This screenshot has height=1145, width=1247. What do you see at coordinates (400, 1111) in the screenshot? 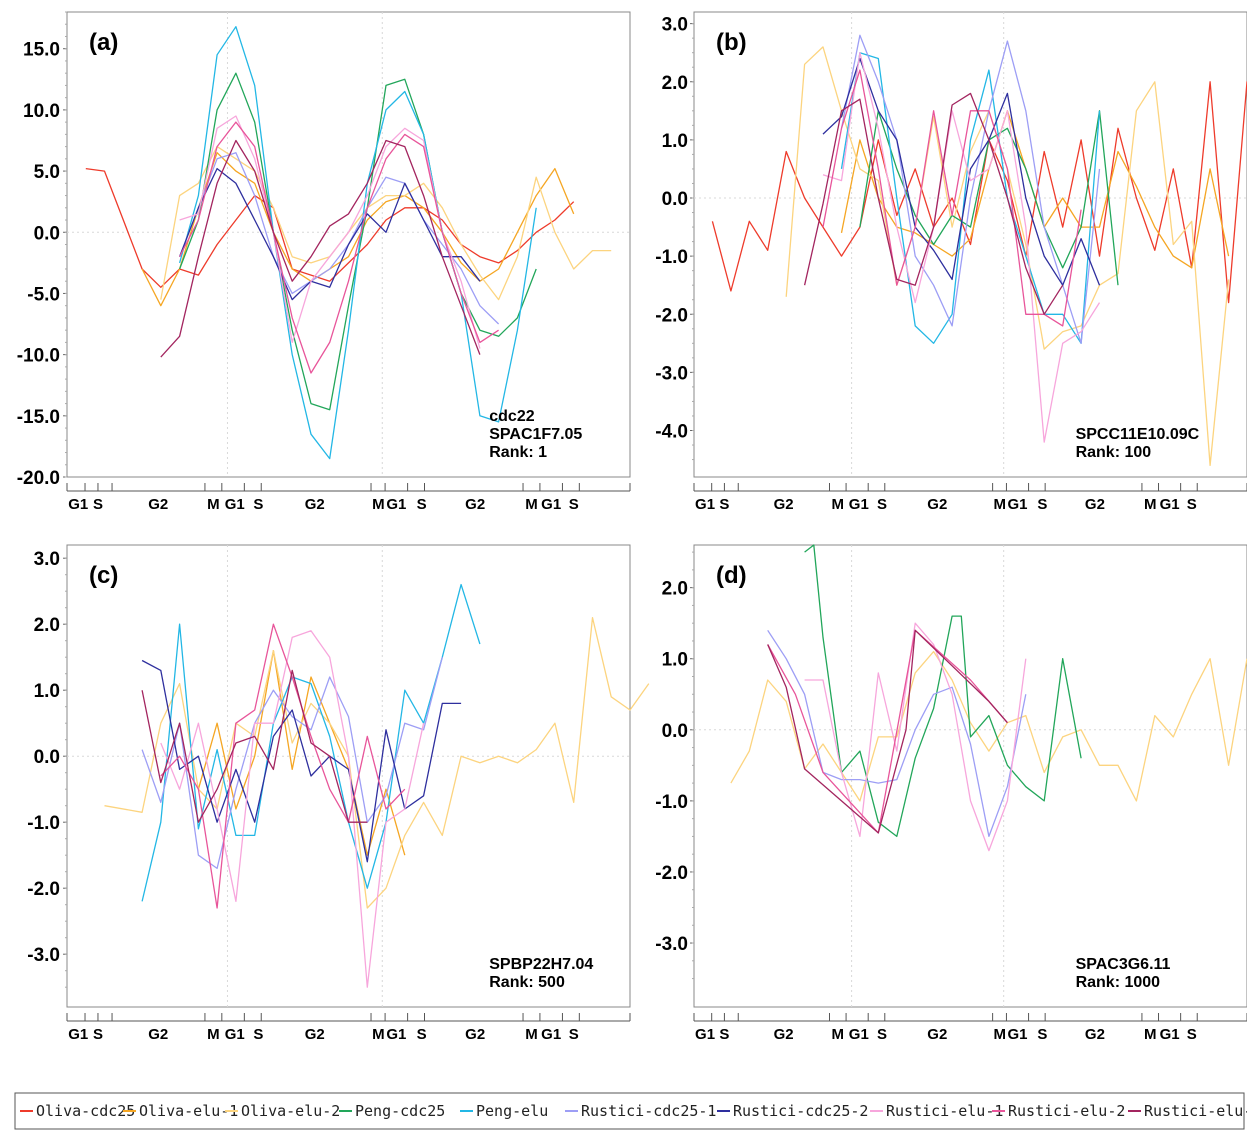
I see `legend-entry: Peng-cdc25` at bounding box center [400, 1111].